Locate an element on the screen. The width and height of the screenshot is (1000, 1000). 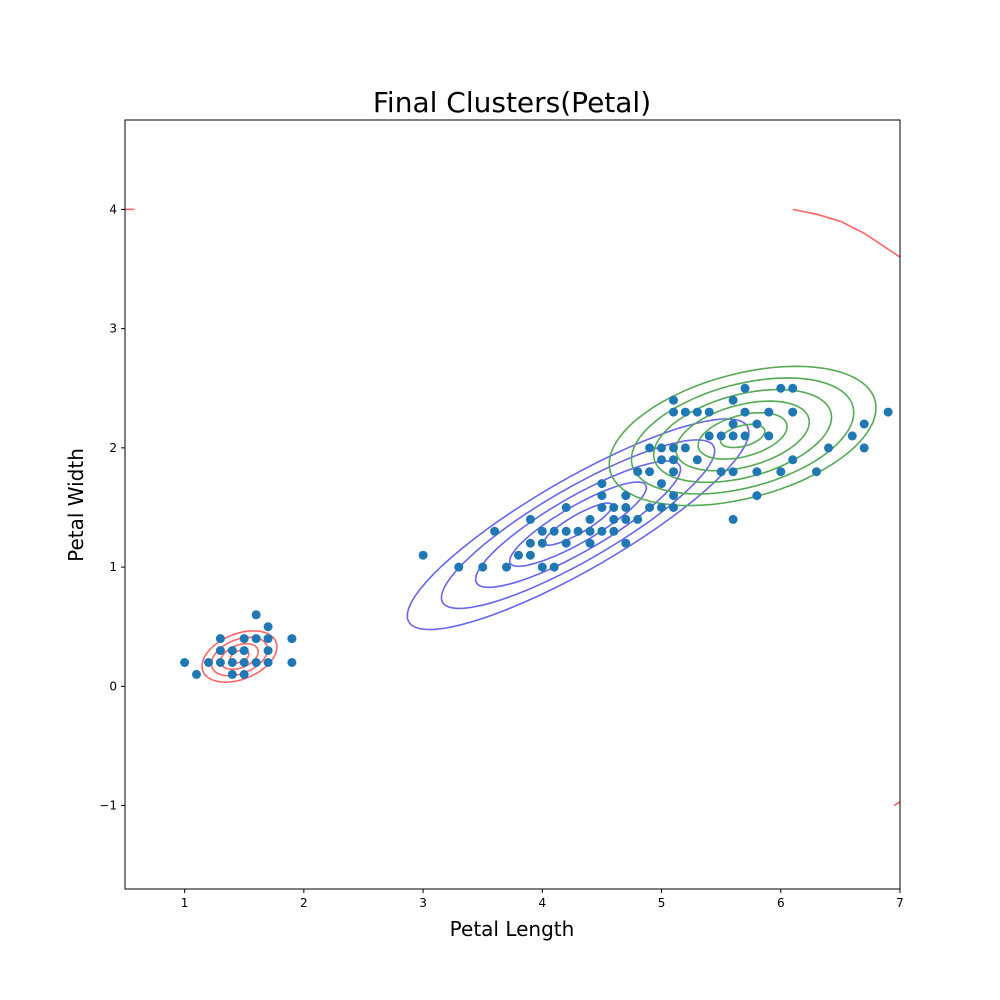
x-tick-label: 2 is located at coordinates (304, 903).